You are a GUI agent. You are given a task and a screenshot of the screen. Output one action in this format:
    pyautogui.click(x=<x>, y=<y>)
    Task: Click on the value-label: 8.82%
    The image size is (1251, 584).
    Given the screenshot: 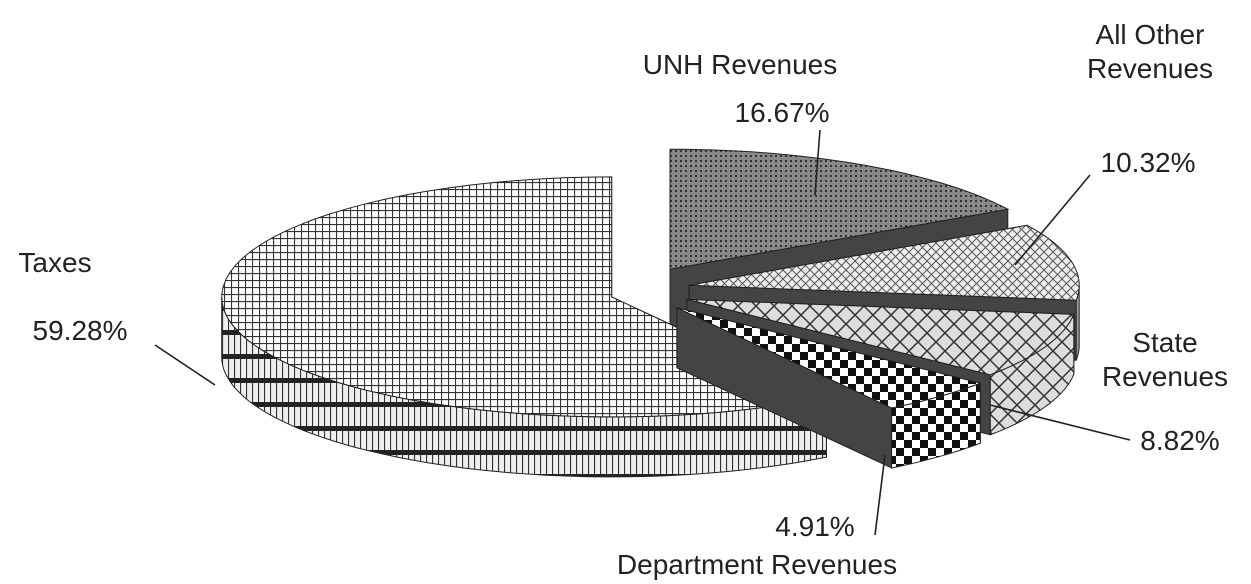 What is the action you would take?
    pyautogui.click(x=1180, y=440)
    